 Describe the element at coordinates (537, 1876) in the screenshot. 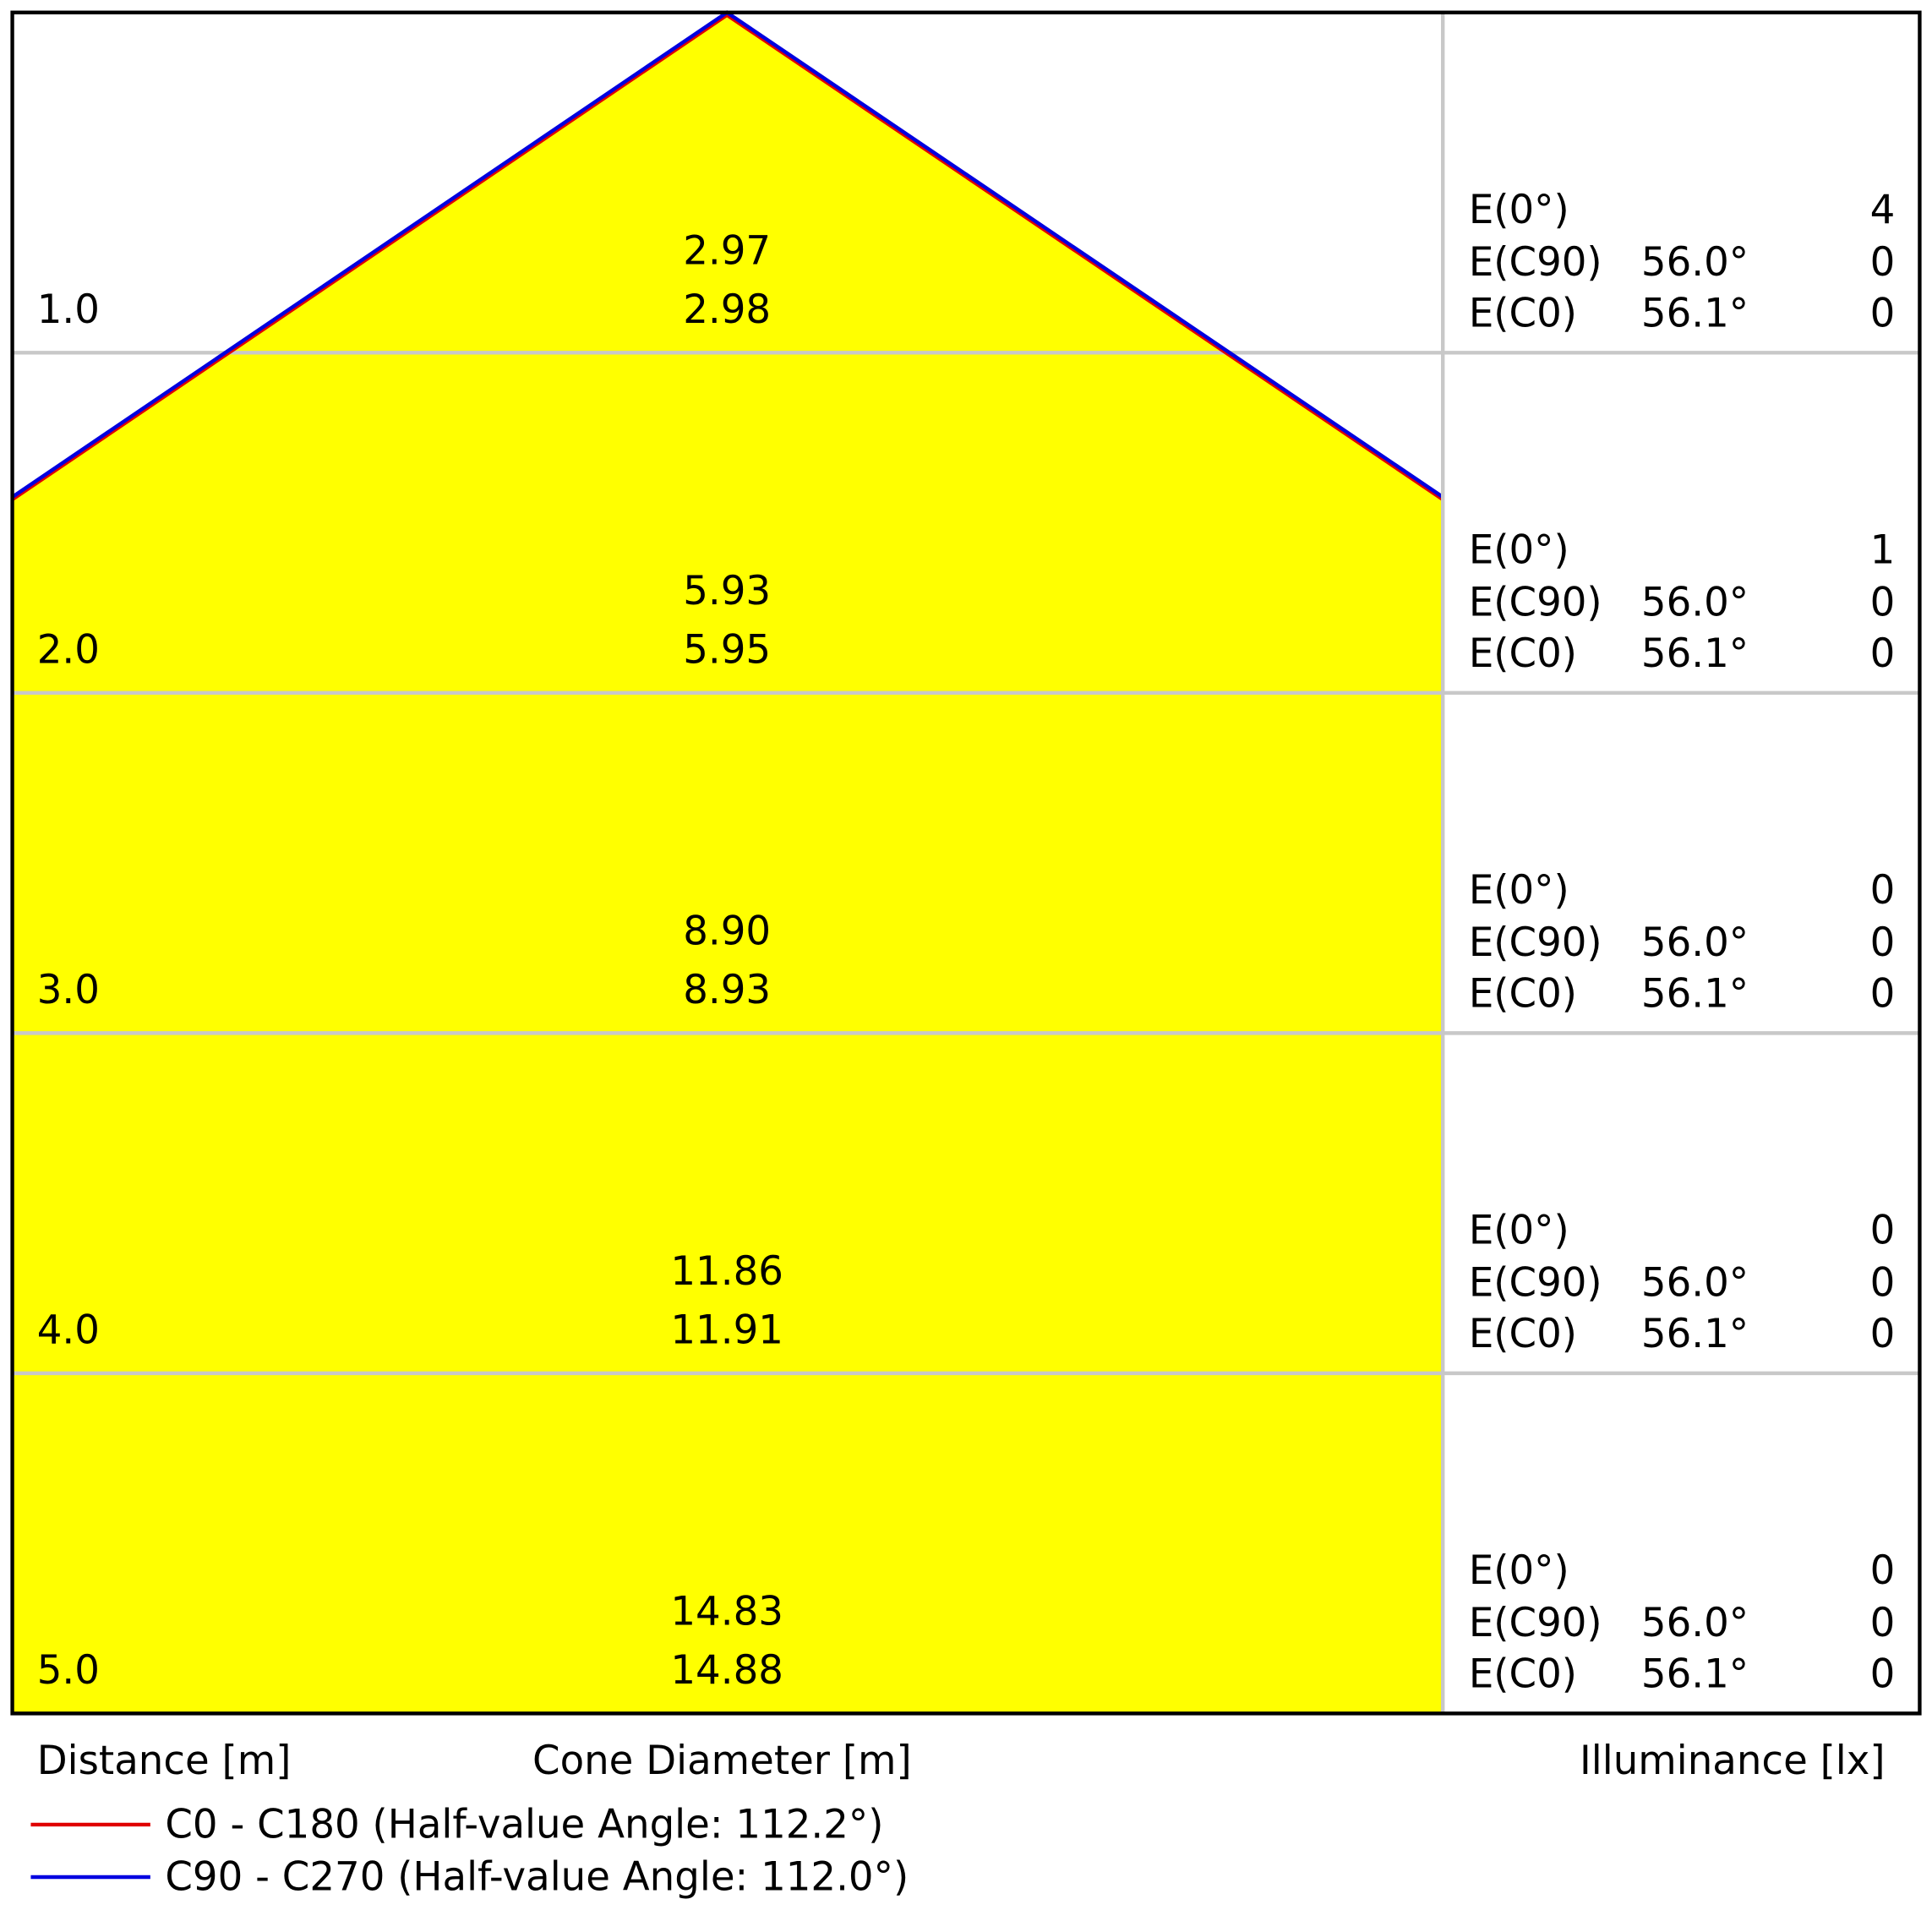

I see `legend-label: C90 - C270 (Half-value Angle: 112.0°)` at that location.